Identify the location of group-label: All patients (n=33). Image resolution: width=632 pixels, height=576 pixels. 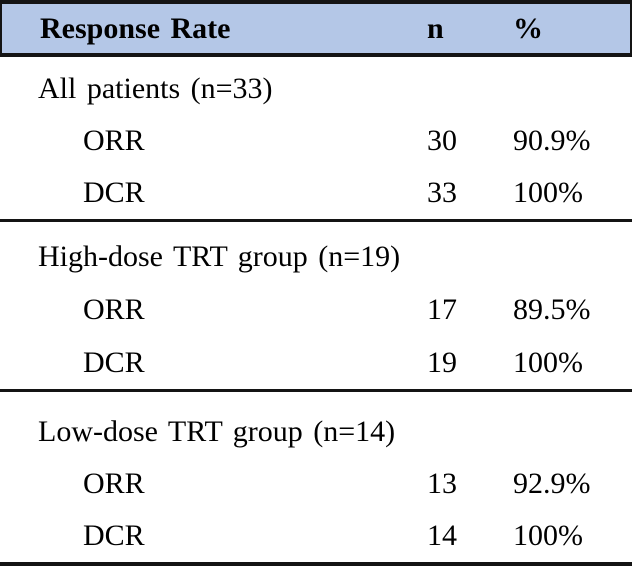
(155, 88).